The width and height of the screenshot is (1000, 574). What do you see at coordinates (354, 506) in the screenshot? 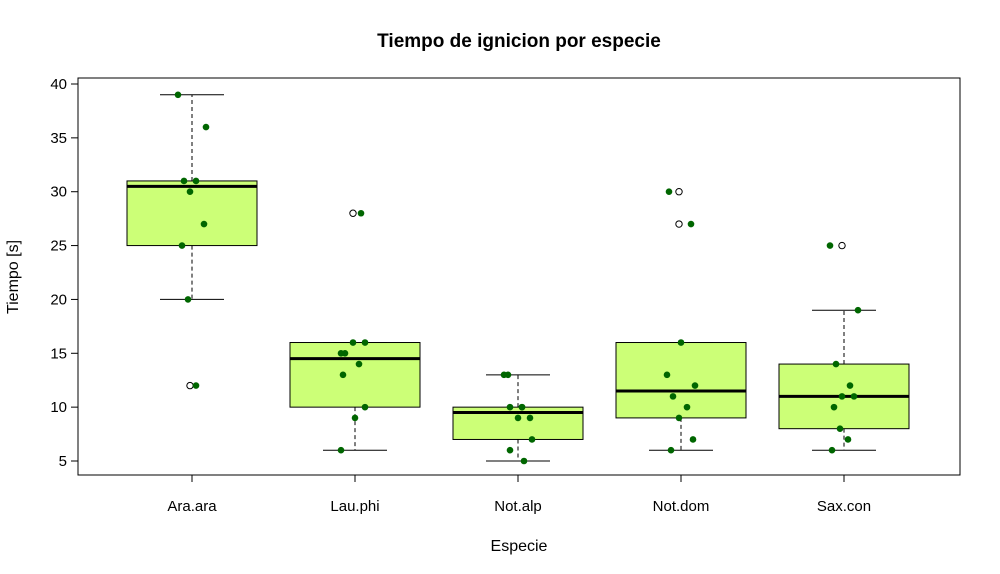
I see `x-tick-label: Lau.phi` at bounding box center [354, 506].